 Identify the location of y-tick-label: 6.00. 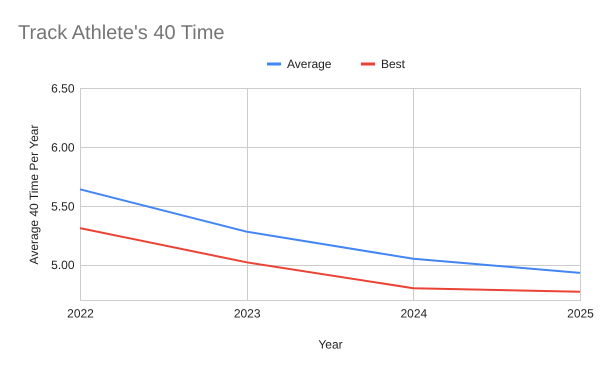
(63, 147).